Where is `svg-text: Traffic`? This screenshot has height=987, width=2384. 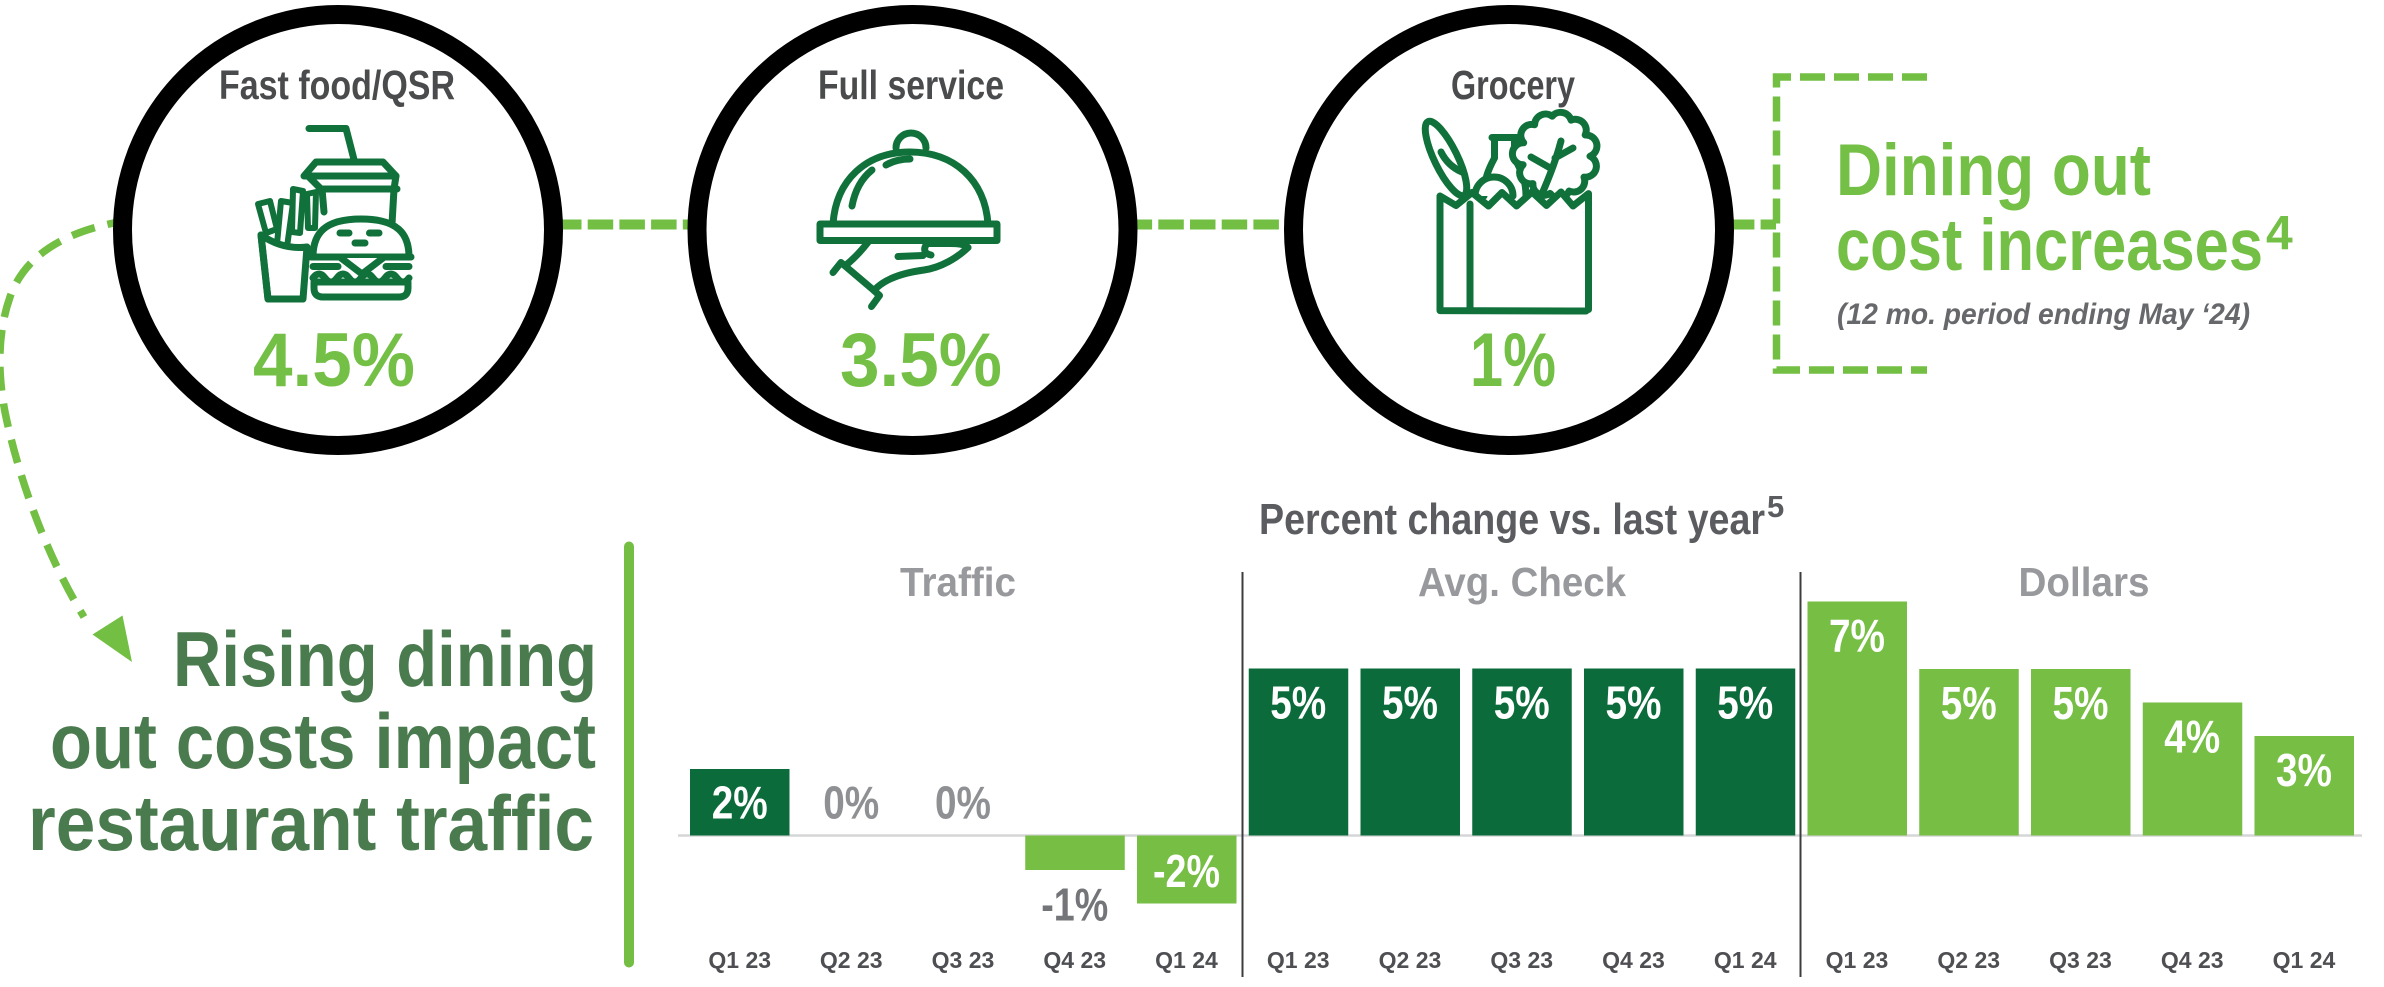 svg-text: Traffic is located at coordinates (958, 582).